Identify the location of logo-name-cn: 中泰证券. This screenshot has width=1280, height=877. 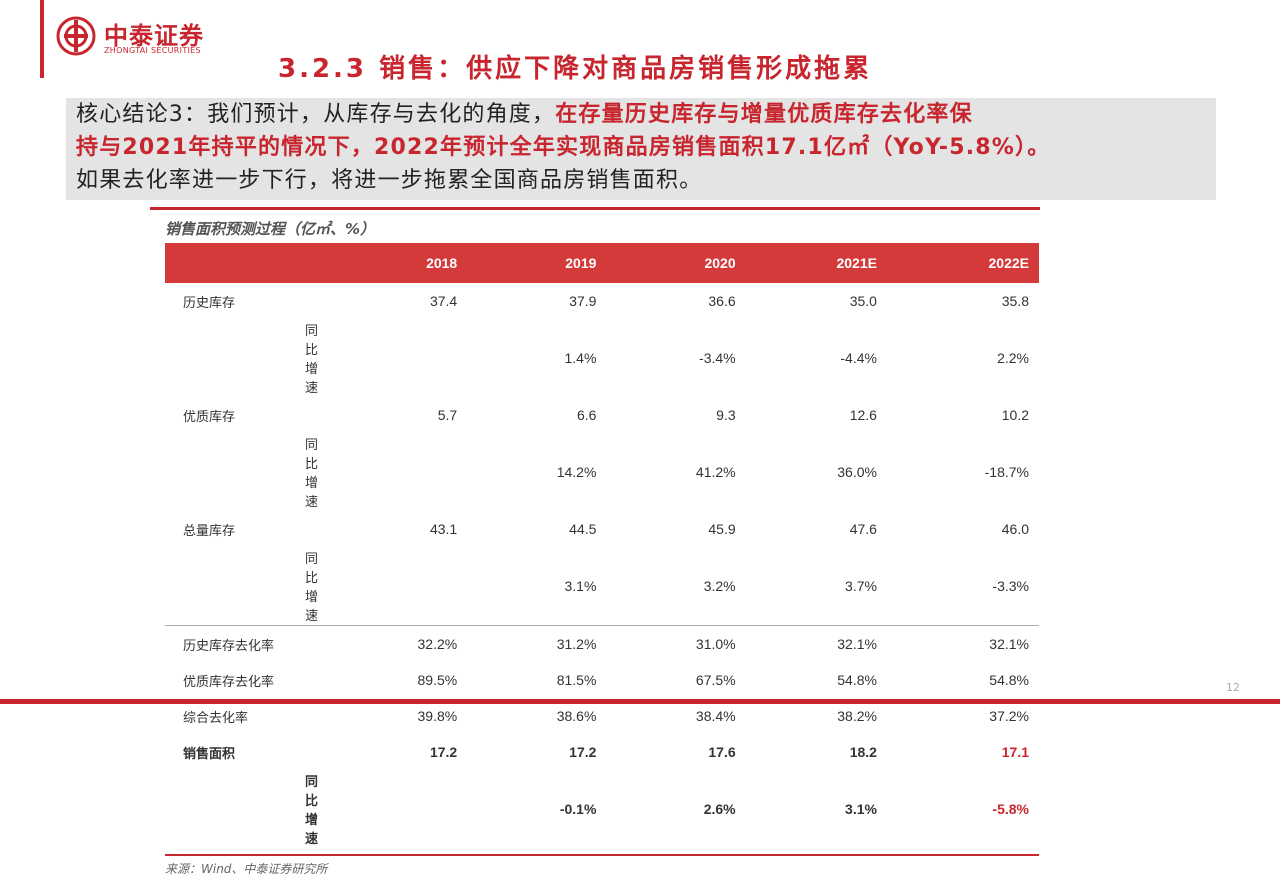
(154, 36).